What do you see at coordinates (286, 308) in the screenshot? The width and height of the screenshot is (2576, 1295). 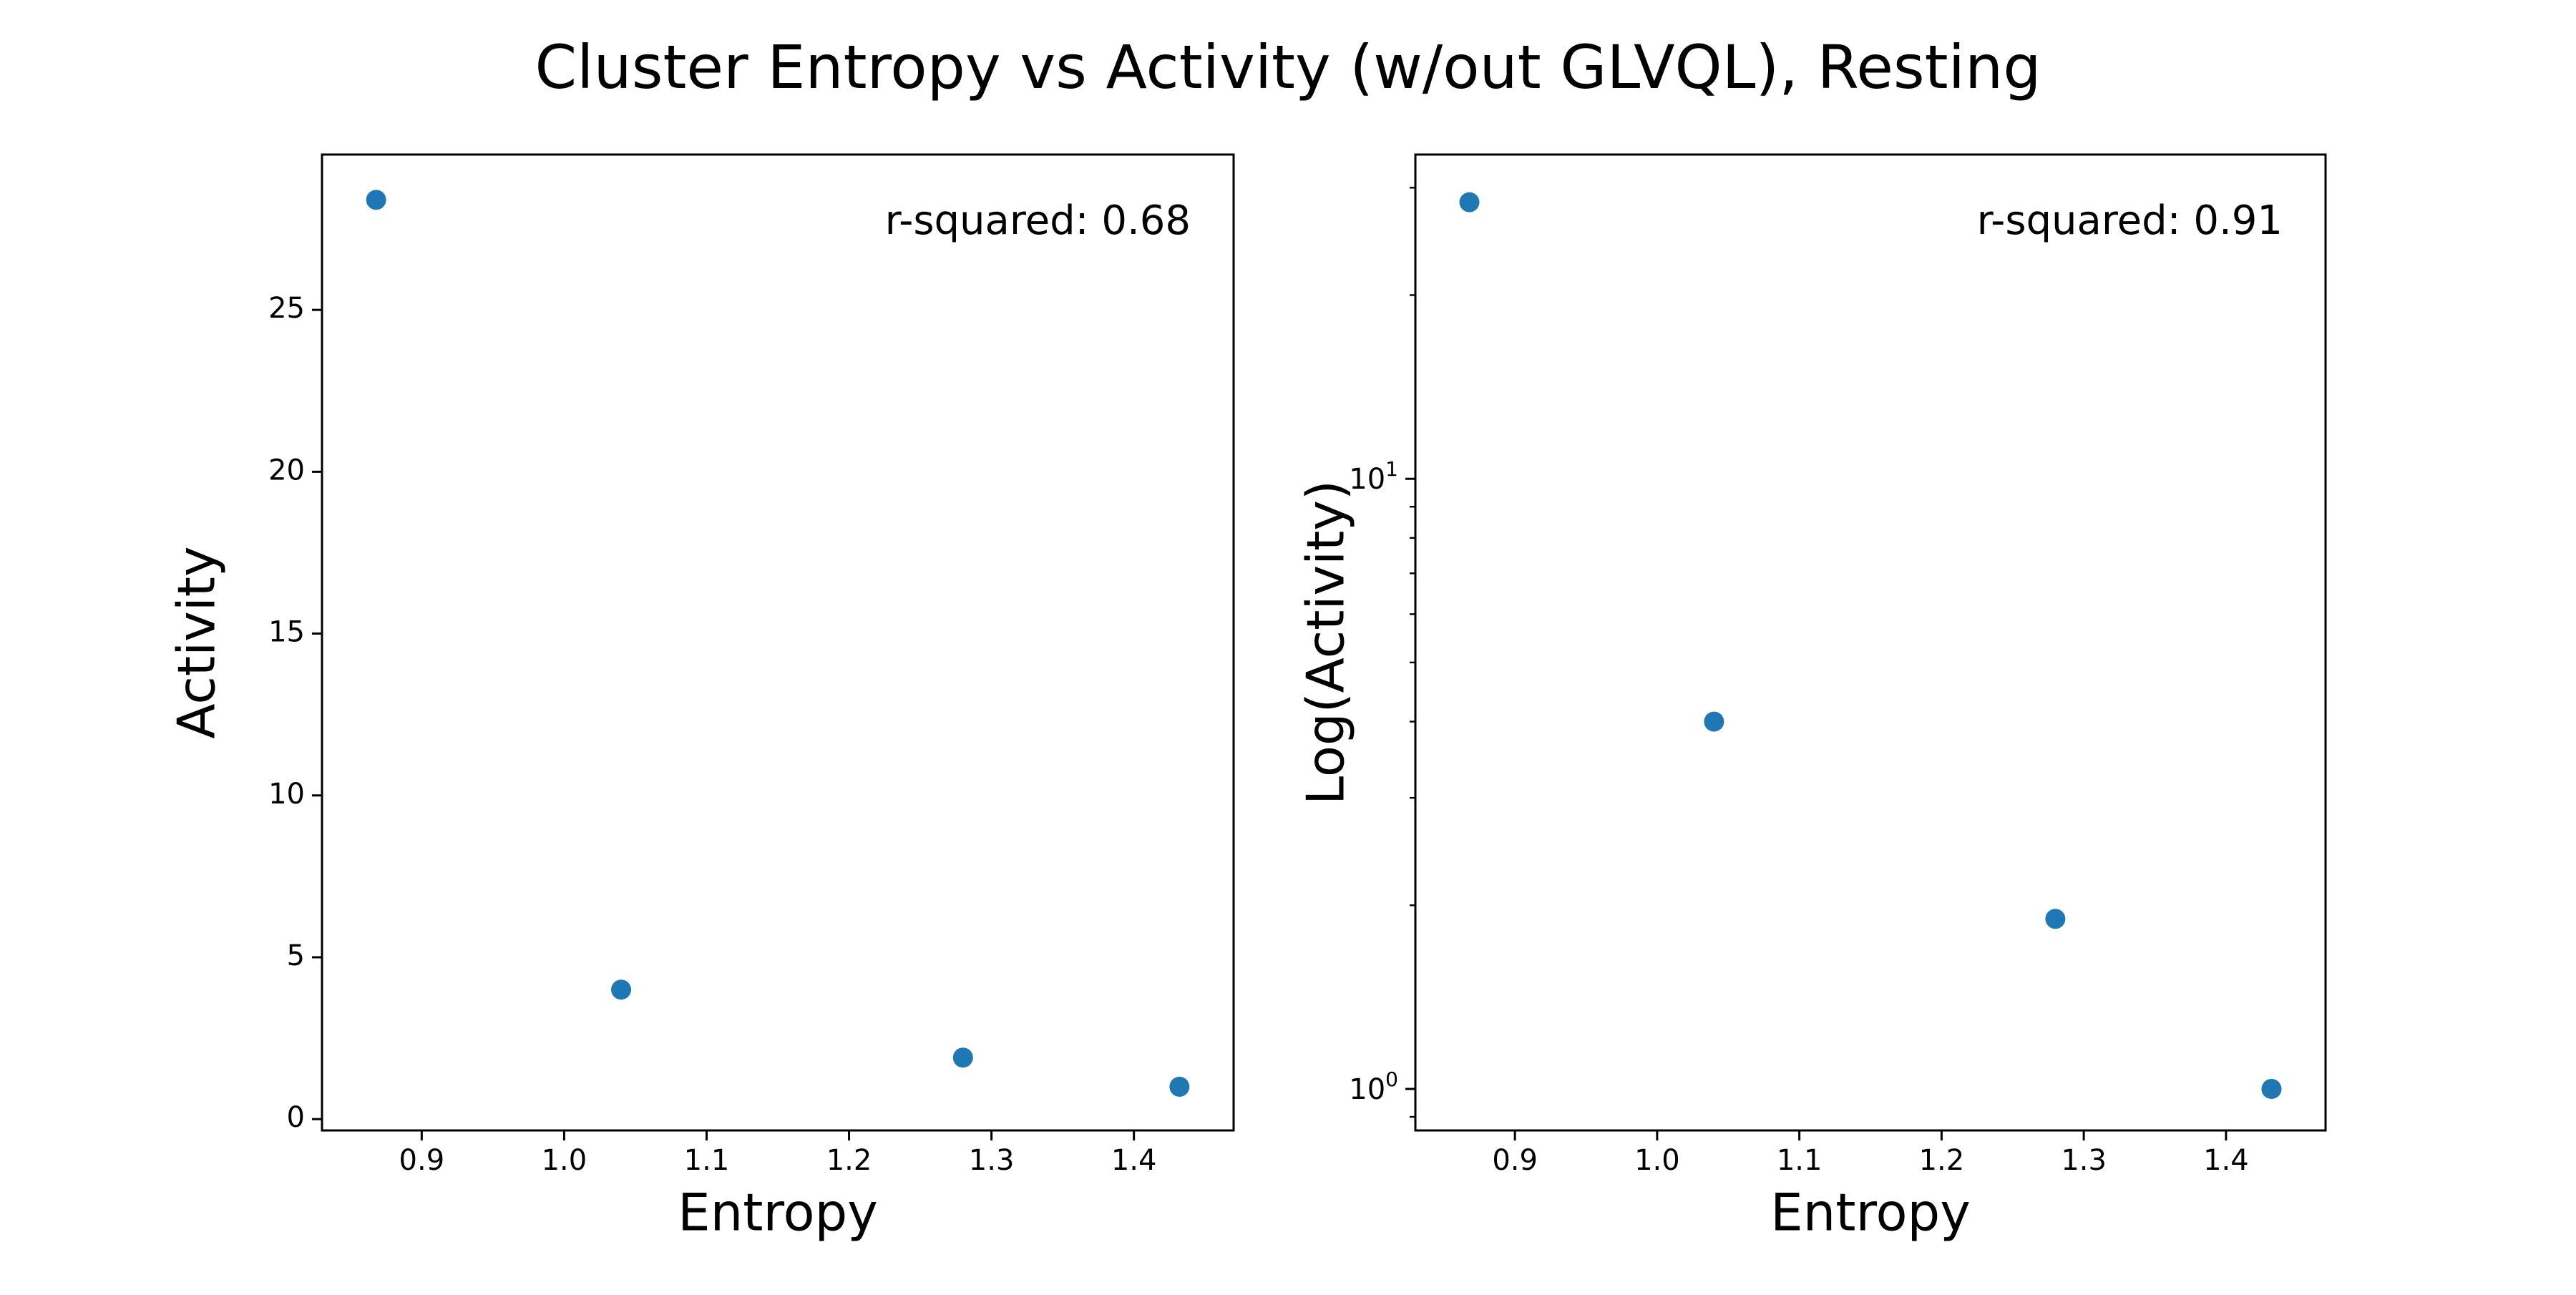 I see `y-tick-label: 25` at bounding box center [286, 308].